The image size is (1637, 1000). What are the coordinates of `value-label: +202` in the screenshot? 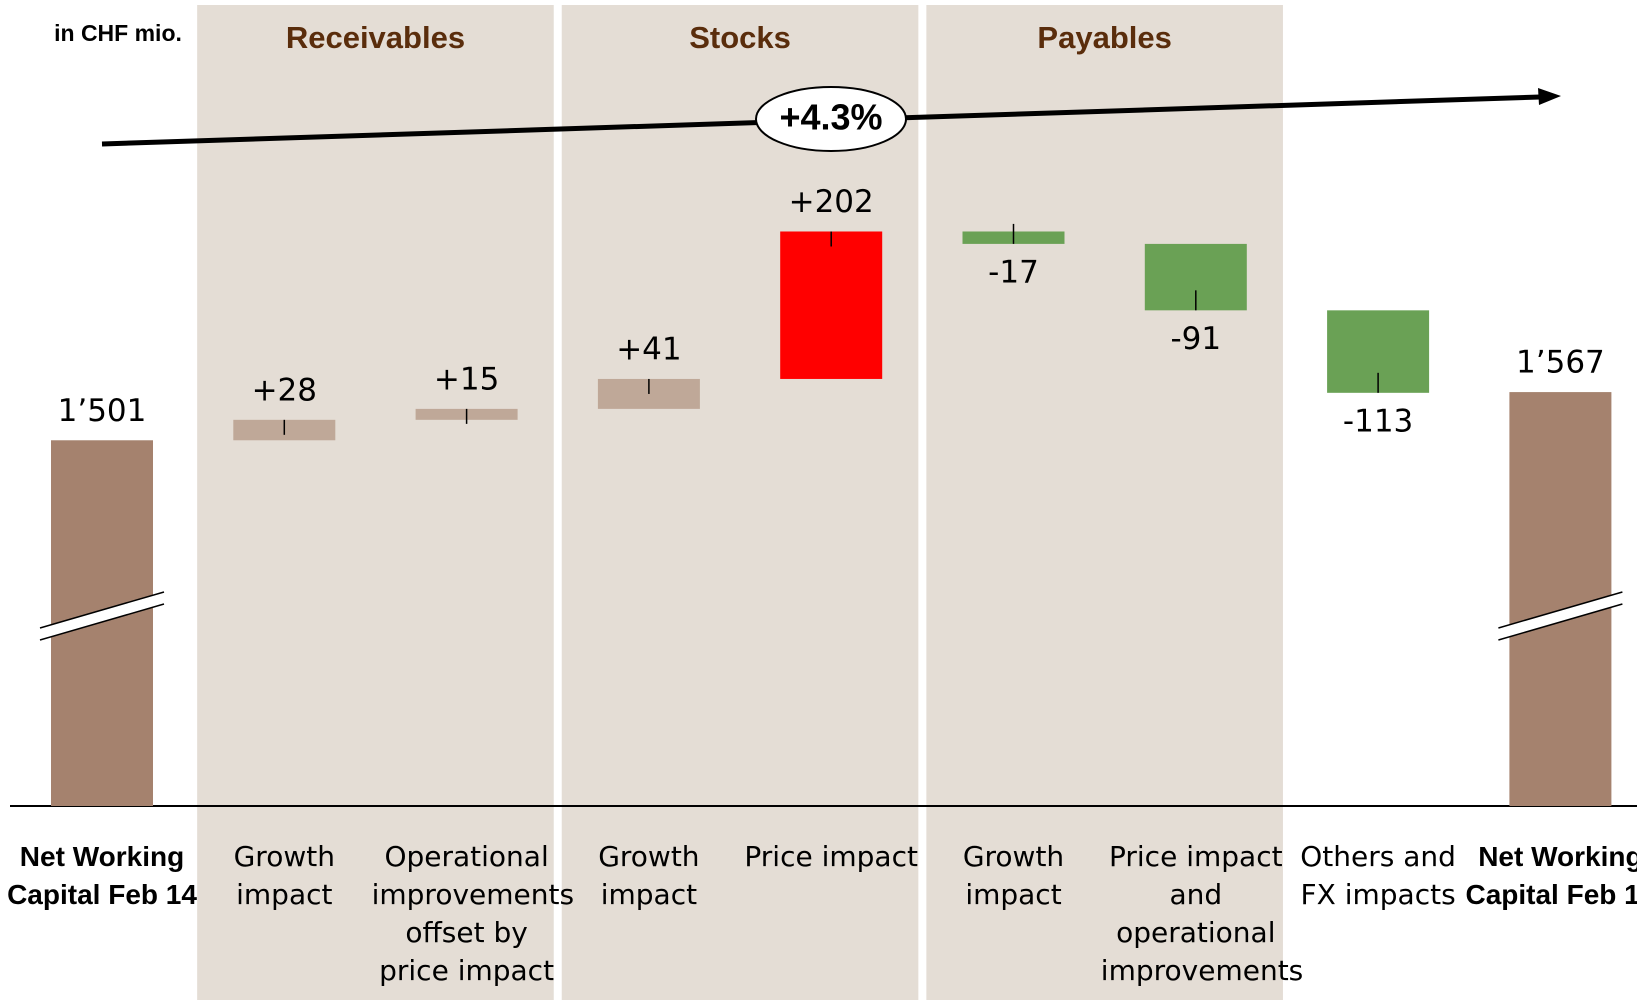 It's located at (831, 202).